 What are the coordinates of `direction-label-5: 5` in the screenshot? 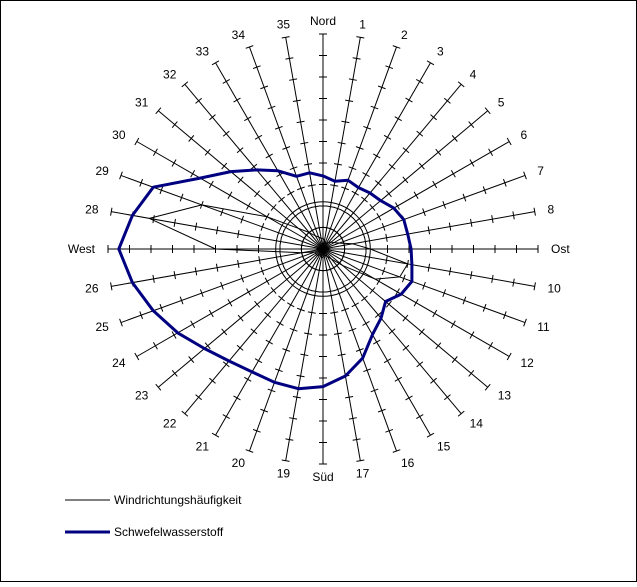 It's located at (501, 102).